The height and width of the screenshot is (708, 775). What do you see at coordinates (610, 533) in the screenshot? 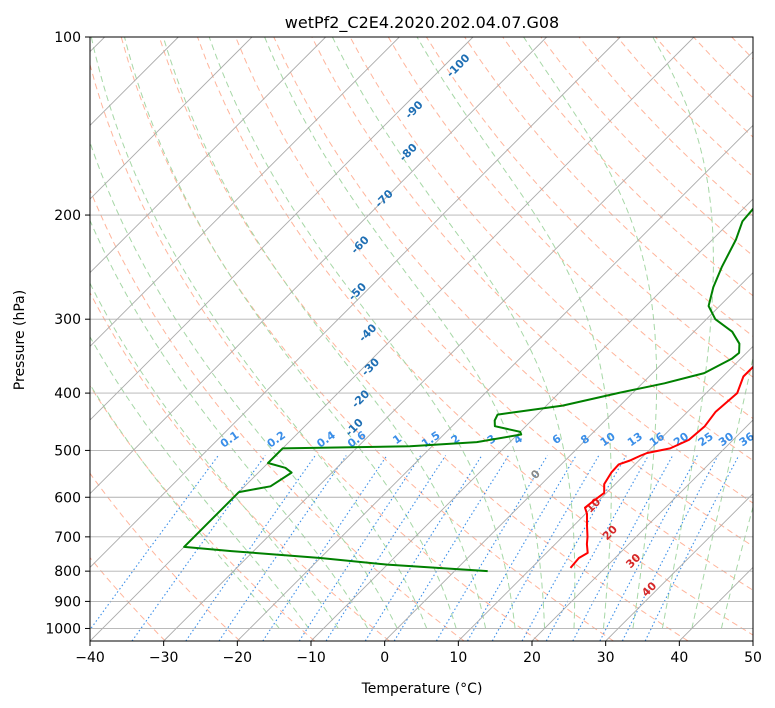
I see `reference-label: 20` at bounding box center [610, 533].